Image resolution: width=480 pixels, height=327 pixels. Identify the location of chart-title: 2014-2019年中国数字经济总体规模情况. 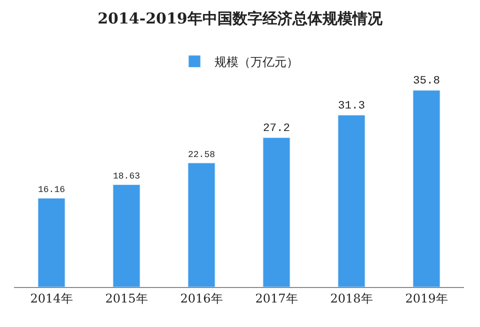
(241, 19).